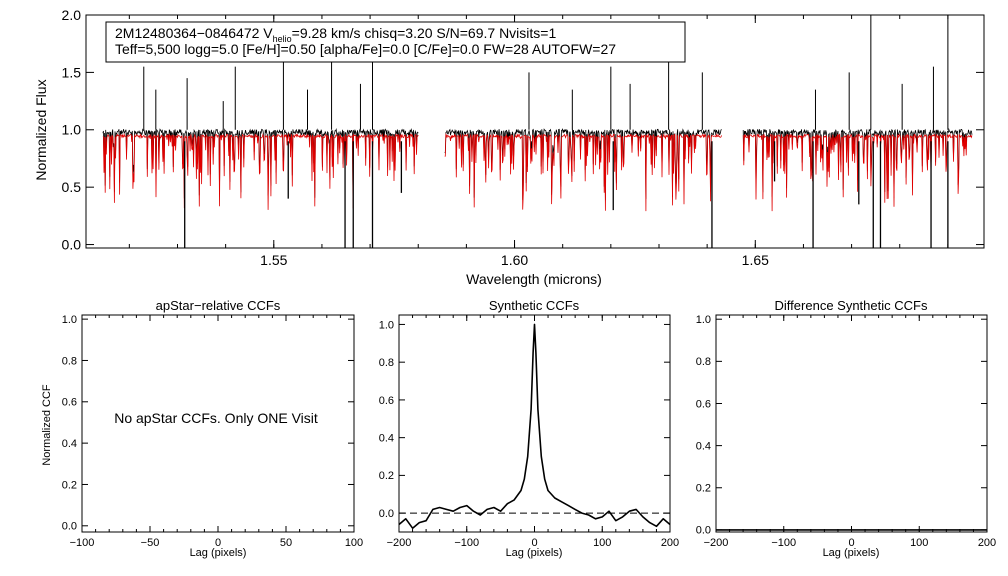  What do you see at coordinates (47, 425) in the screenshot?
I see `apstar-ccf-ylabel: Normalized CCF` at bounding box center [47, 425].